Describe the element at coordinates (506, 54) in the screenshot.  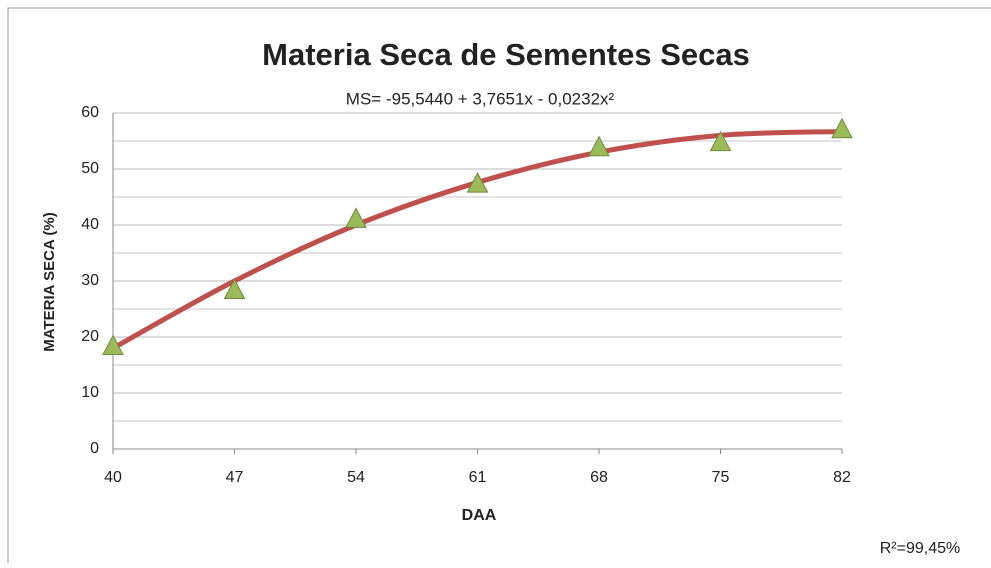
I see `chart-title: Materia Seca de Sementes Secas` at that location.